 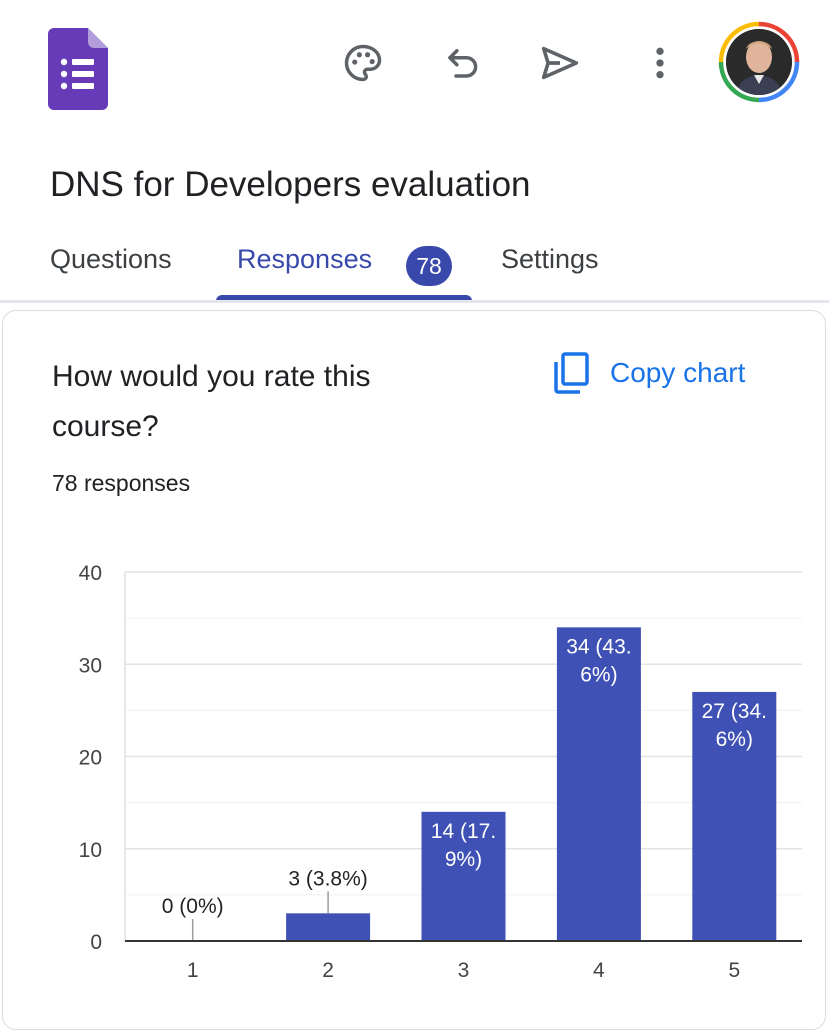 What do you see at coordinates (363, 63) in the screenshot?
I see `palette-icon` at bounding box center [363, 63].